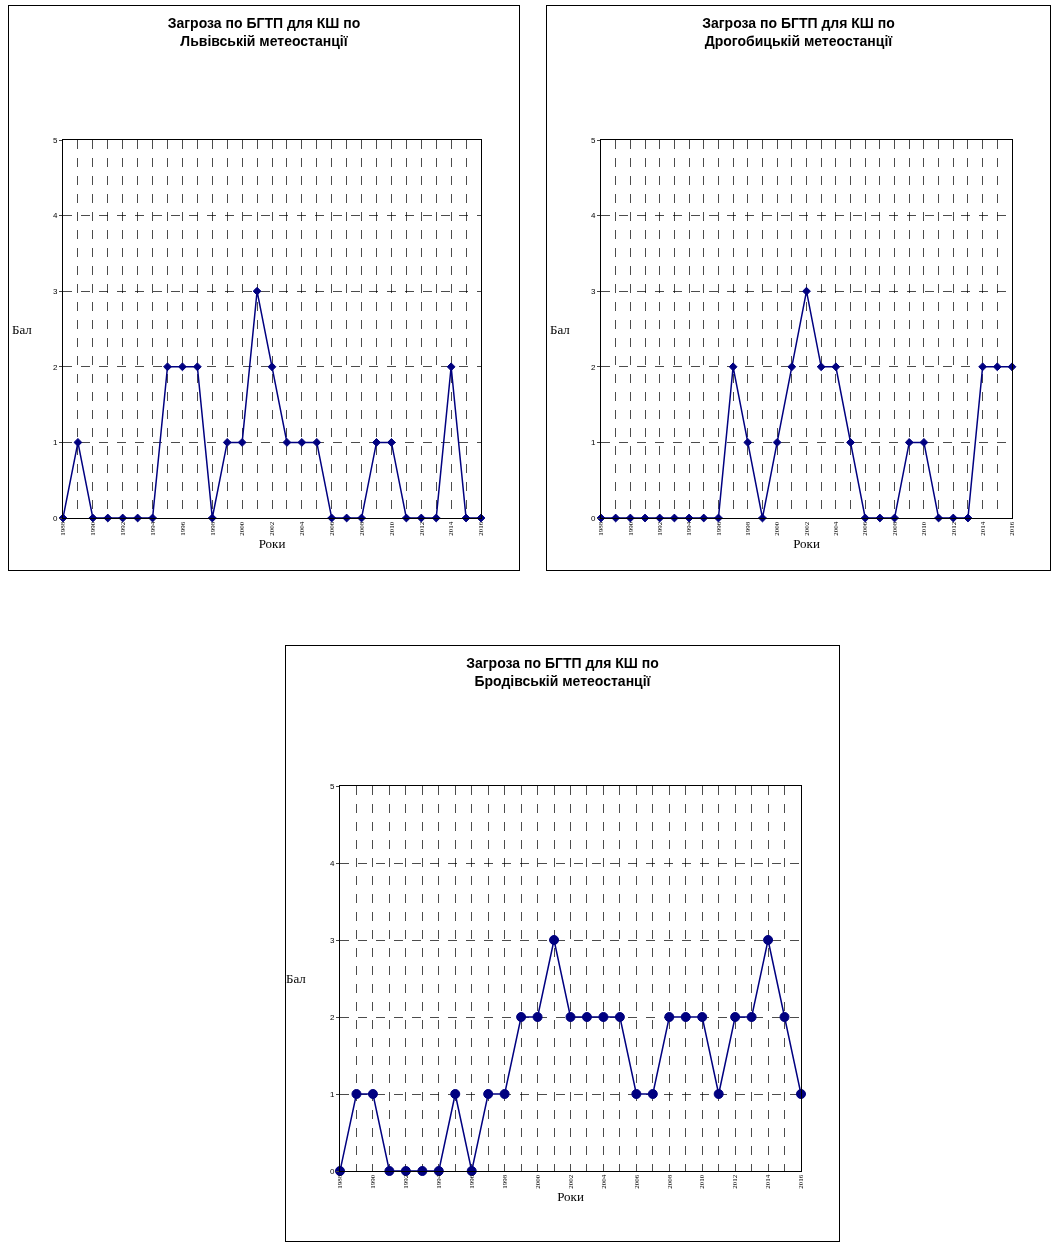 This screenshot has width=1056, height=1256. What do you see at coordinates (798, 32) in the screenshot?
I see `chart-title: Загроза по БГТП для КШ по Дрогобицькій метеостанції` at bounding box center [798, 32].